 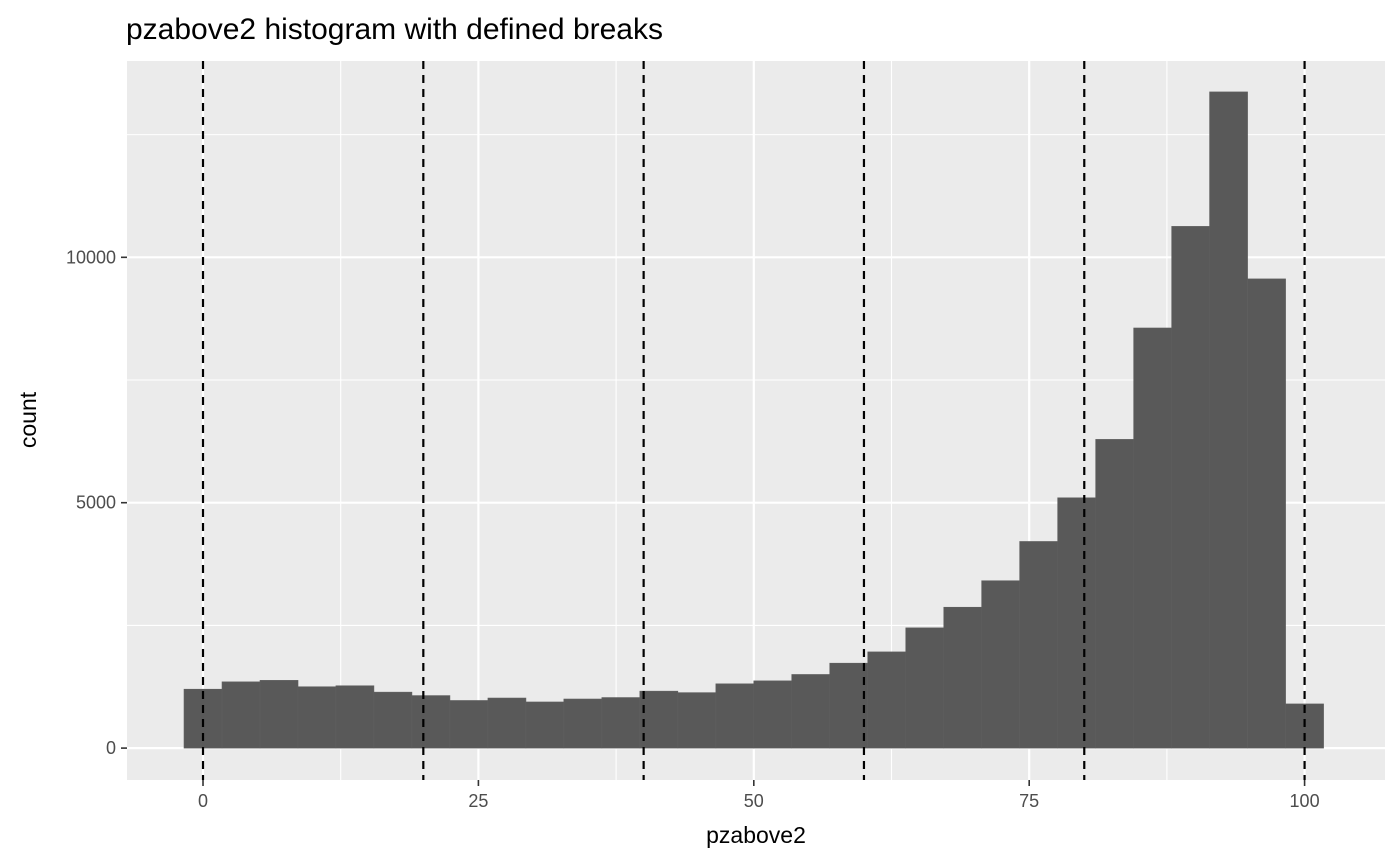 What do you see at coordinates (1029, 801) in the screenshot?
I see `x-tick-label: 75` at bounding box center [1029, 801].